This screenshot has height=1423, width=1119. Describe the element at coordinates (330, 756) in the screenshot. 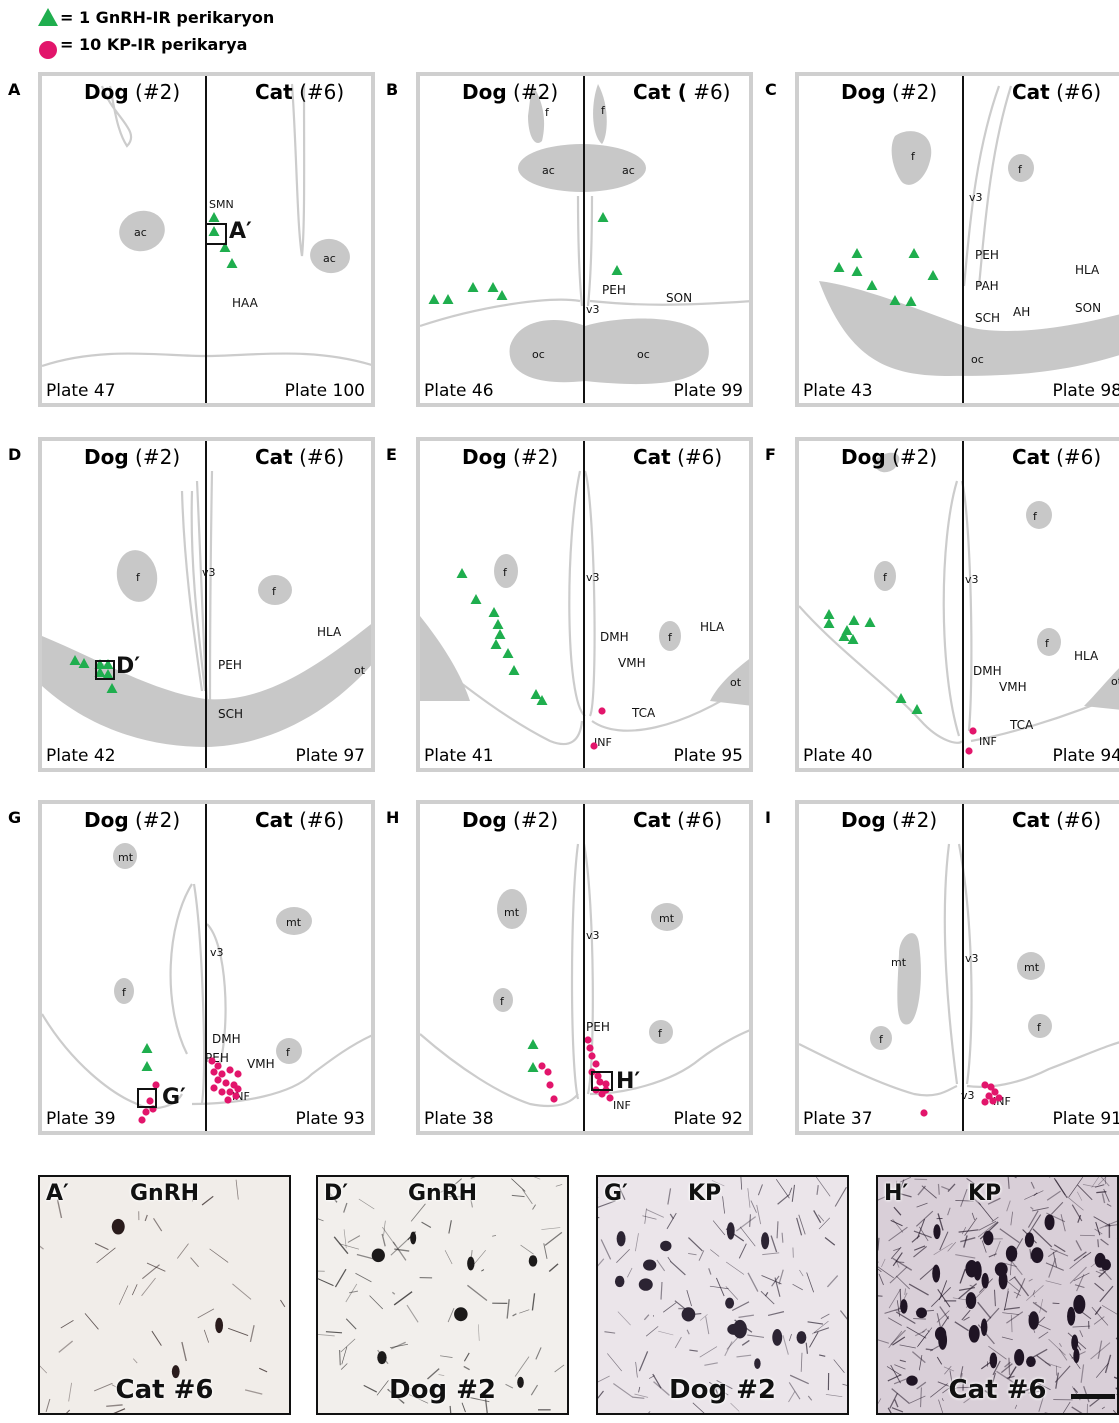

I see `plate-right: Plate 97` at that location.